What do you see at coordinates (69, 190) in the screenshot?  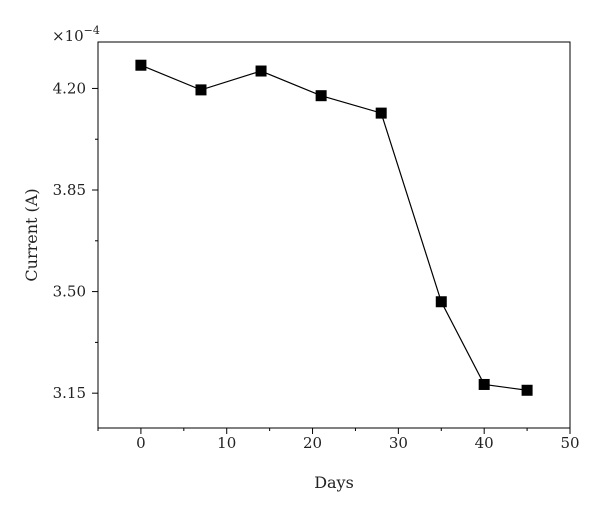 I see `y-tick-label: 3.85` at bounding box center [69, 190].